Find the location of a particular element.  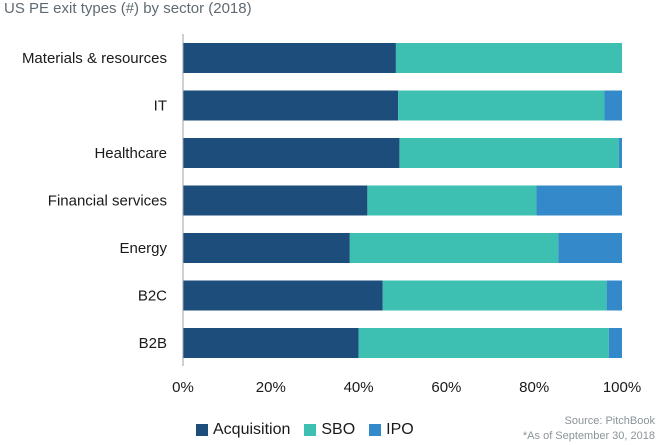

category-label-it: IT is located at coordinates (160, 106).